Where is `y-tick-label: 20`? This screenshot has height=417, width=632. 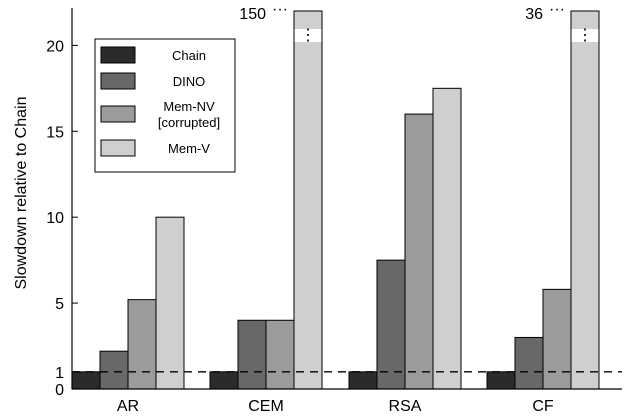
y-tick-label: 20 is located at coordinates (55, 46).